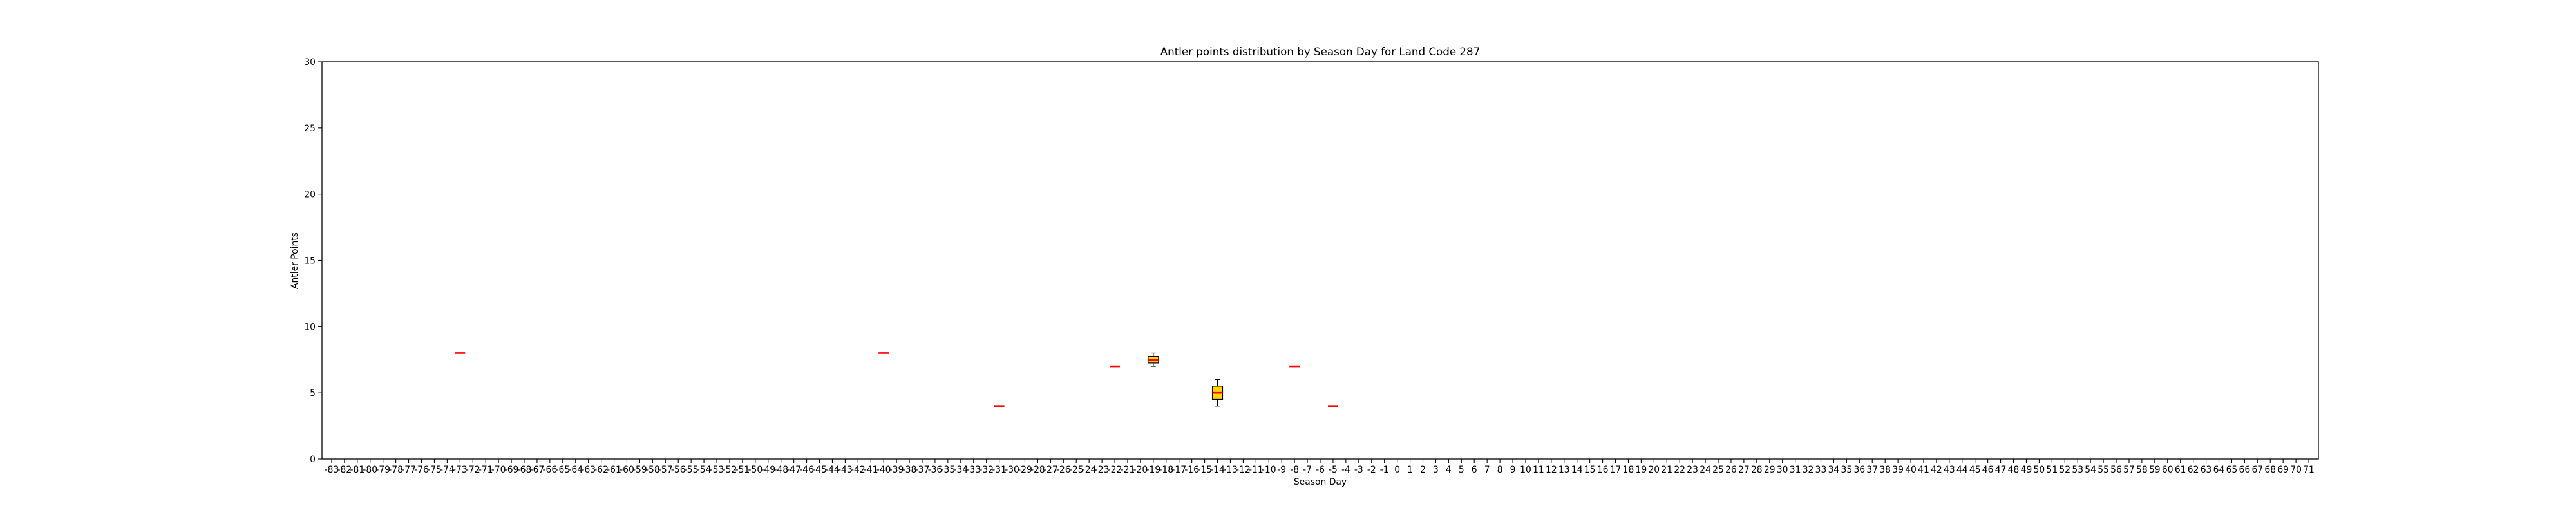 The image size is (2576, 515). I want to click on x-tick-label: -18, so click(1166, 470).